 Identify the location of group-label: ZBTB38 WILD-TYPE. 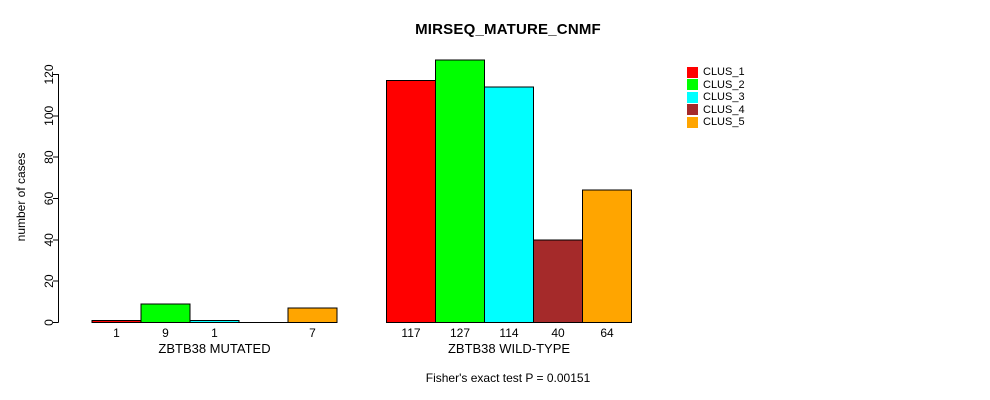
(509, 348).